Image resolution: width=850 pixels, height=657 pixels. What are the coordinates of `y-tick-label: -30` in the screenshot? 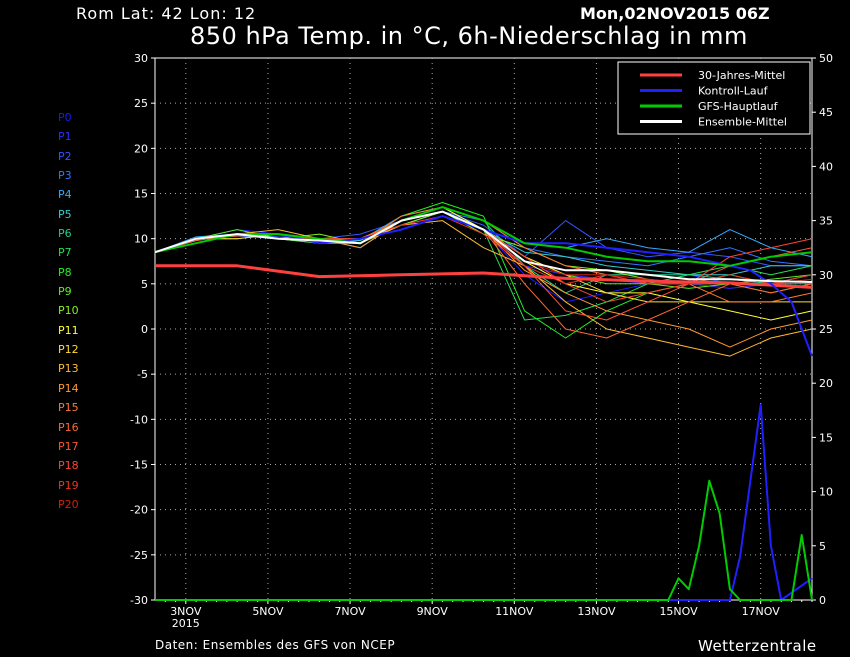 It's located at (139, 600).